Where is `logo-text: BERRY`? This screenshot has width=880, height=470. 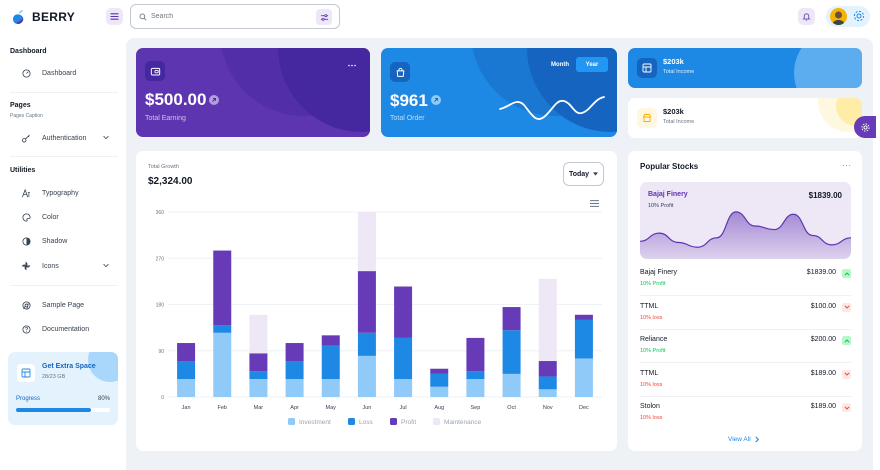
logo-text: BERRY is located at coordinates (54, 17).